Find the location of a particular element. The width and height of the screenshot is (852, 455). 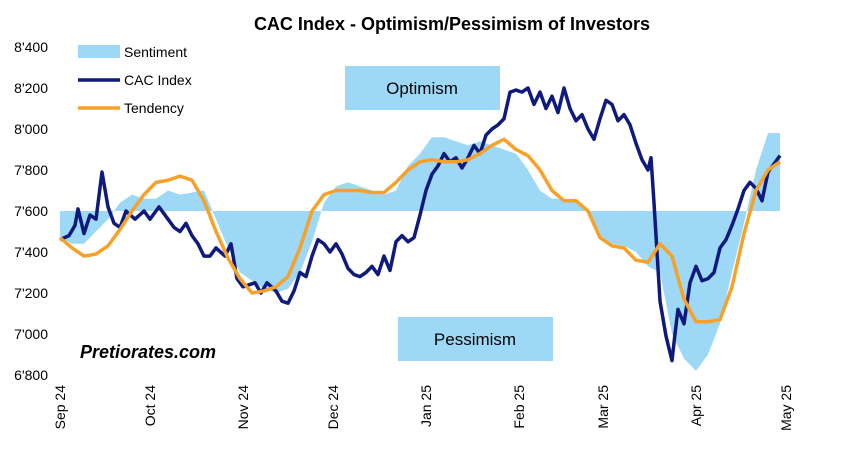

y-tick-label: 8'400 is located at coordinates (31, 47).